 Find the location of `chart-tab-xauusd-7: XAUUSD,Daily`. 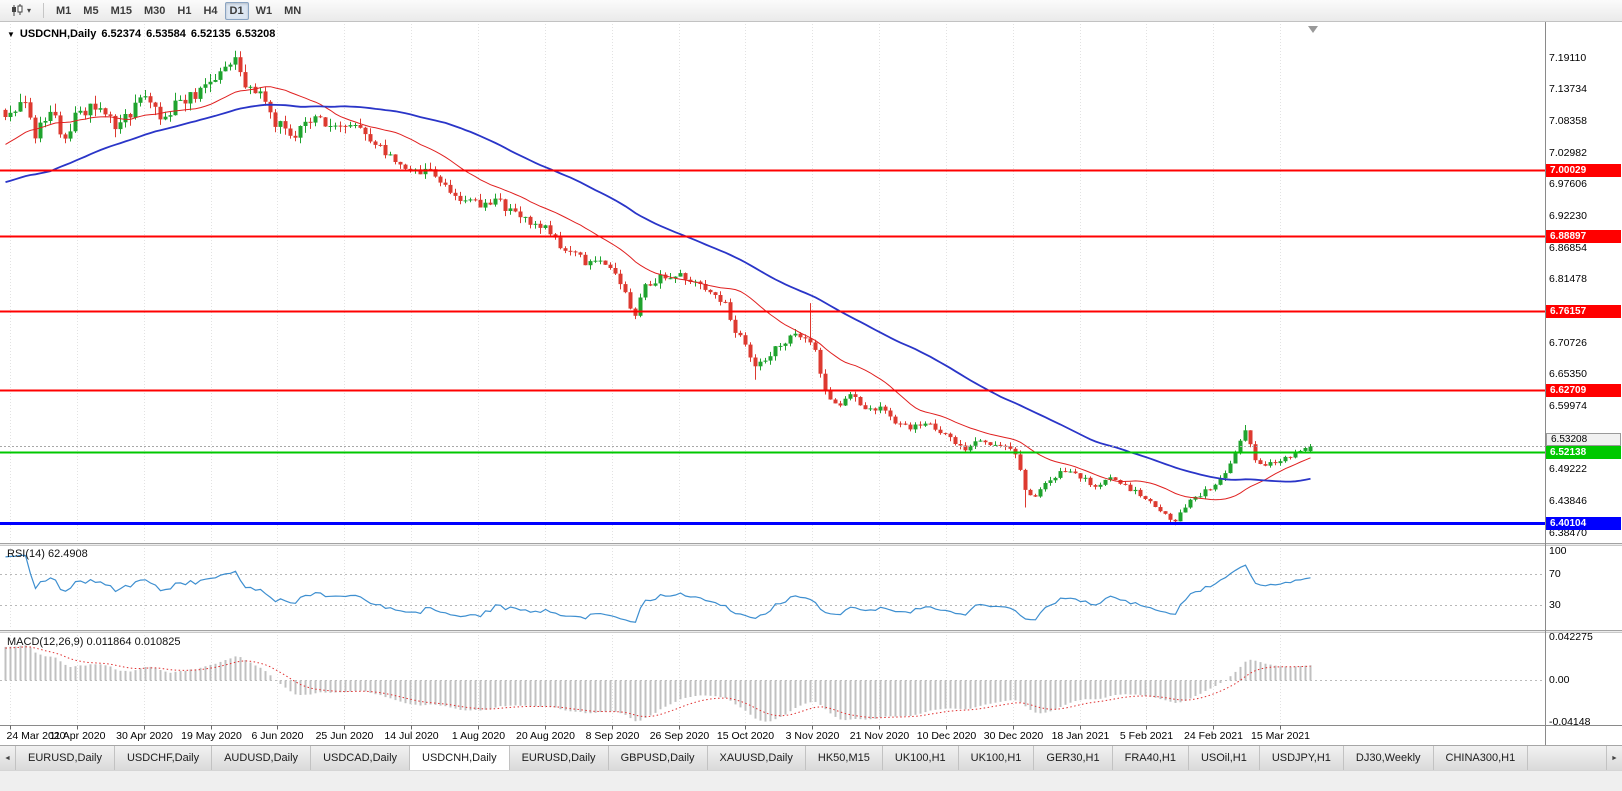

chart-tab-xauusd-7: XAUUSD,Daily is located at coordinates (757, 758).